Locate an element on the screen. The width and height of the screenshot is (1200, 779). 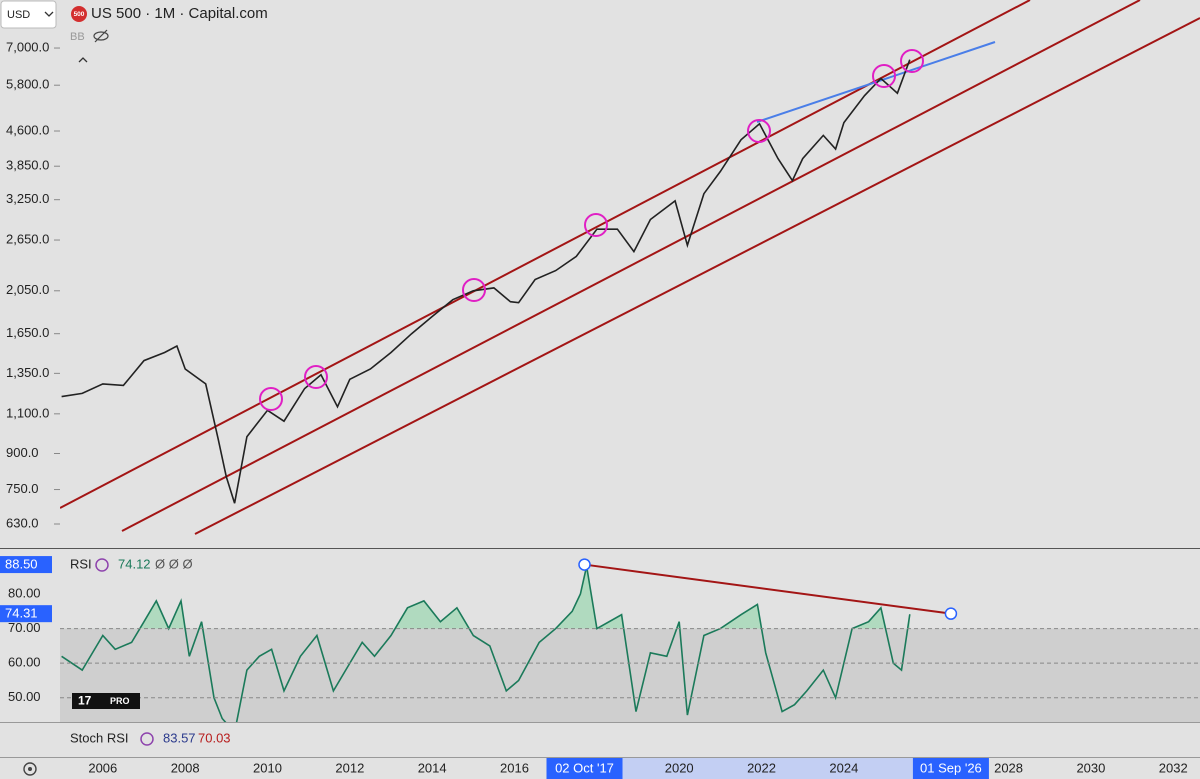
trend-line is located at coordinates (876, 82).